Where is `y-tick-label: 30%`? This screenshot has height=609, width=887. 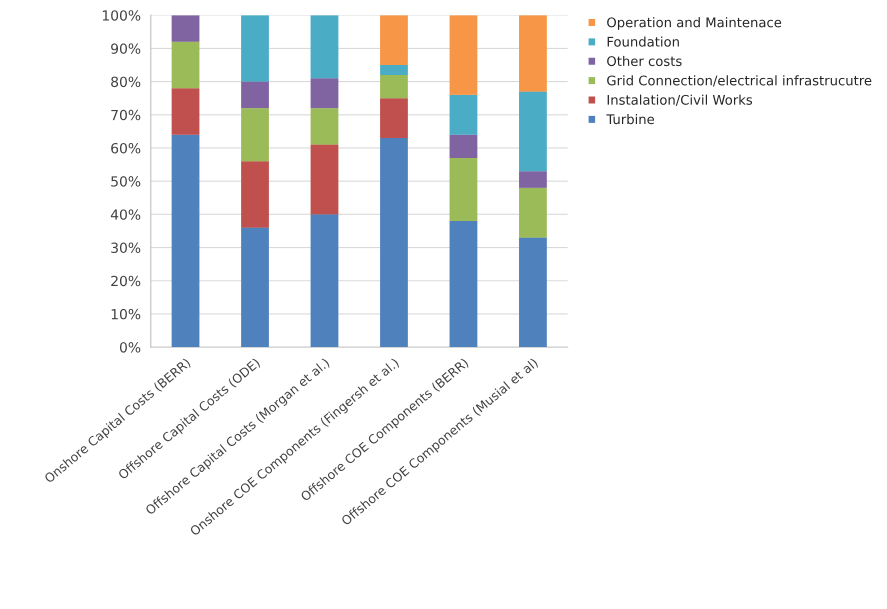 y-tick-label: 30% is located at coordinates (125, 248).